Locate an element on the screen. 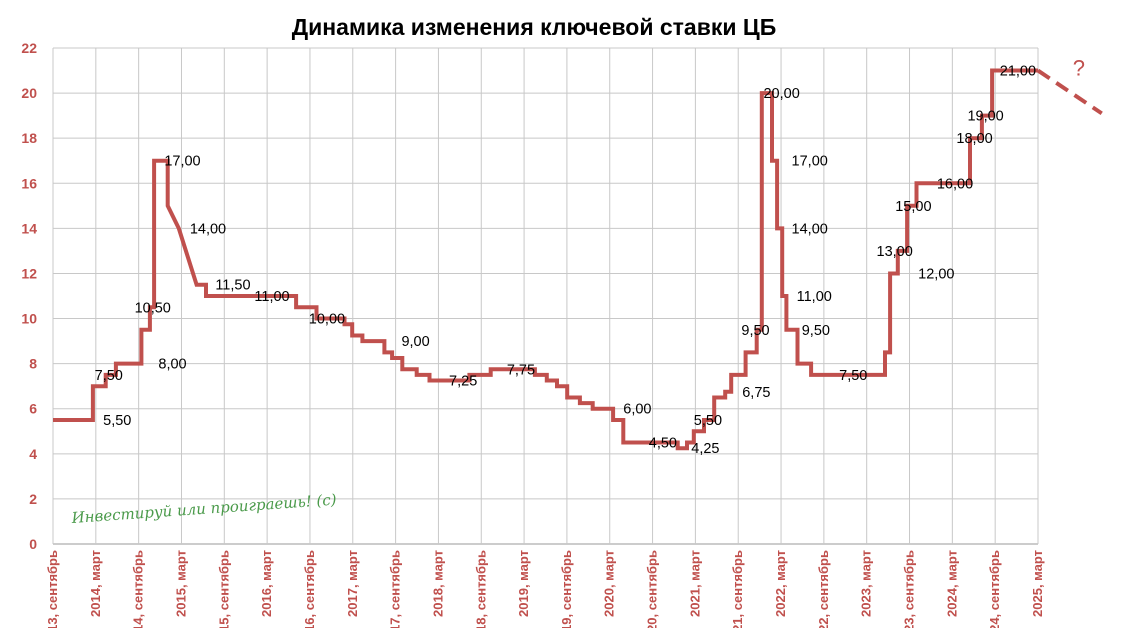  y-tick-label: 22 is located at coordinates (29, 48).